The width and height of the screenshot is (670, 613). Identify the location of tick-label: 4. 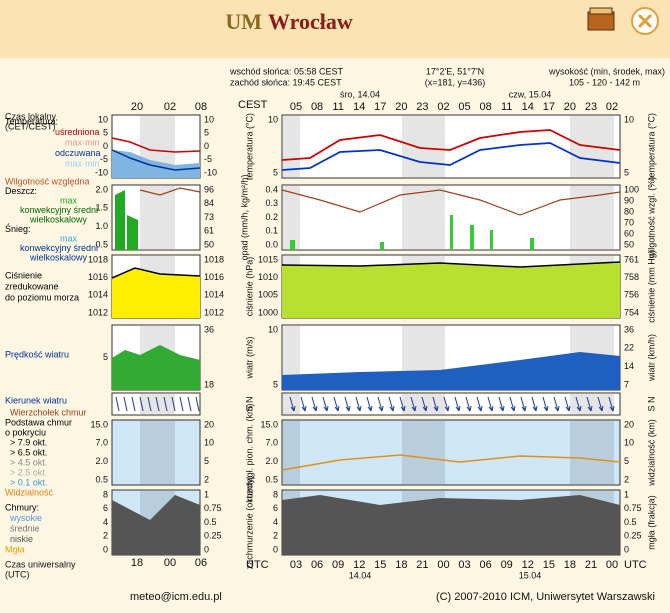
(275, 522).